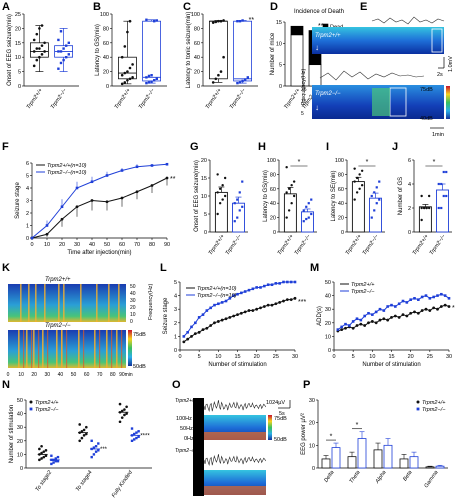 This screenshot has width=459, height=500. Describe the element at coordinates (48, 375) in the screenshot. I see `time-tick-k: 30` at that location.